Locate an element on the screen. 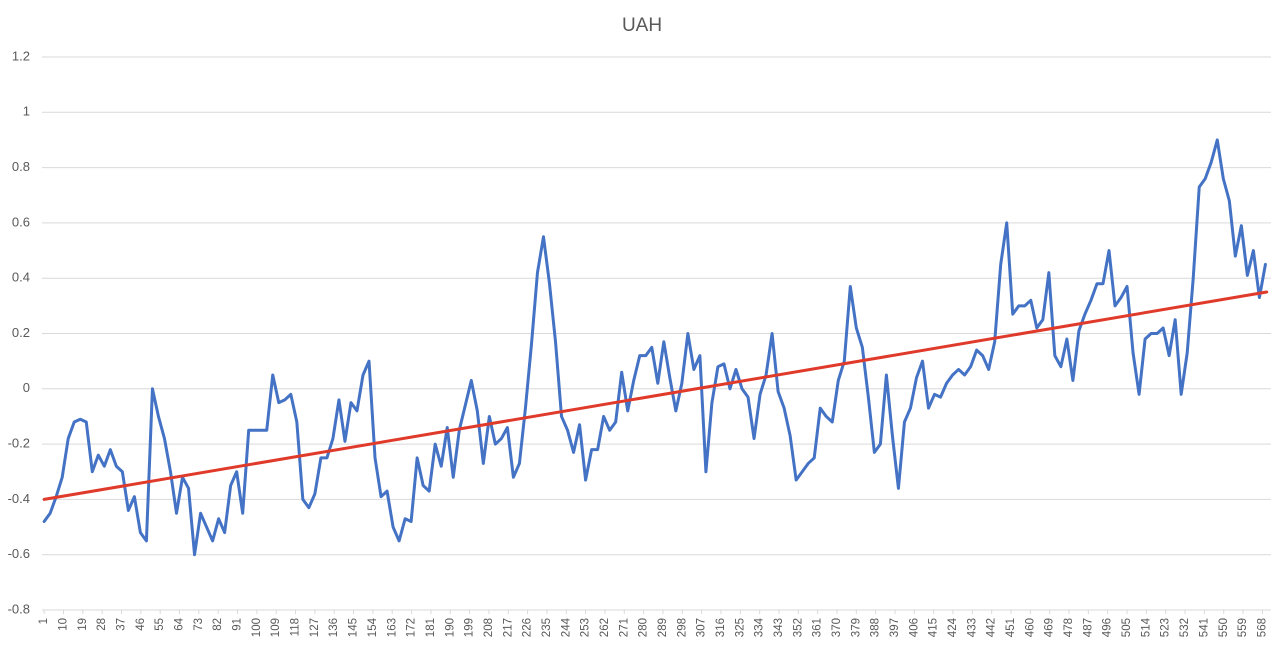 The image size is (1280, 655). x-tick-label: 559 is located at coordinates (1243, 627).